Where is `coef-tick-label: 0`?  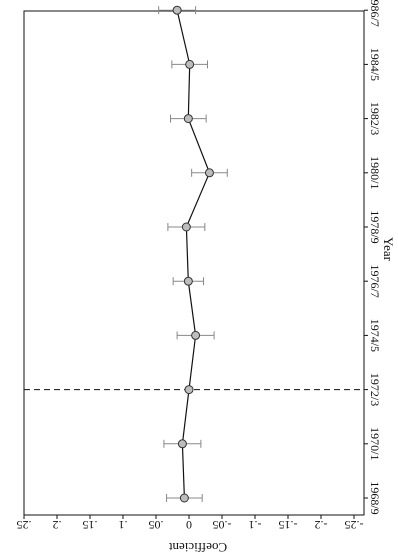
coef-tick-label: 0 is located at coordinates (189, 525).